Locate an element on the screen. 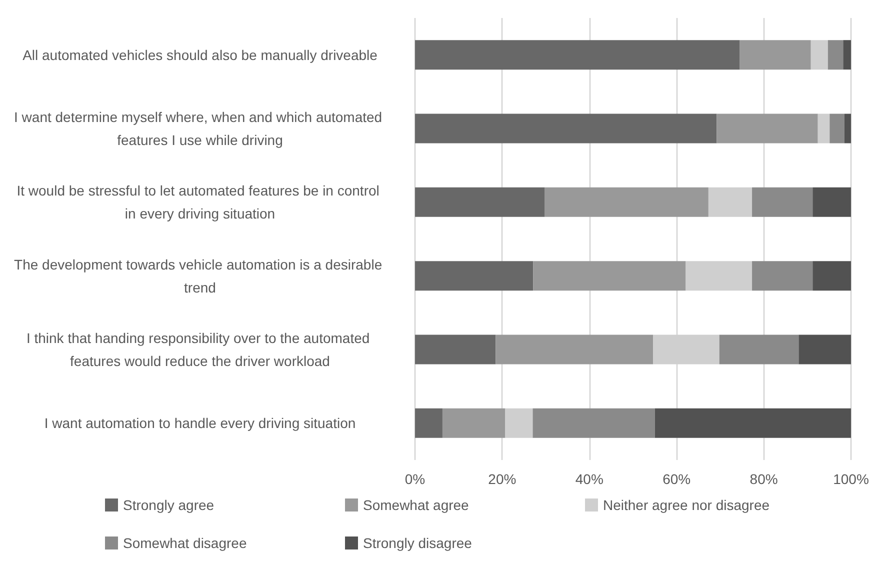  legend-label: Neither agree nor disagree is located at coordinates (686, 505).